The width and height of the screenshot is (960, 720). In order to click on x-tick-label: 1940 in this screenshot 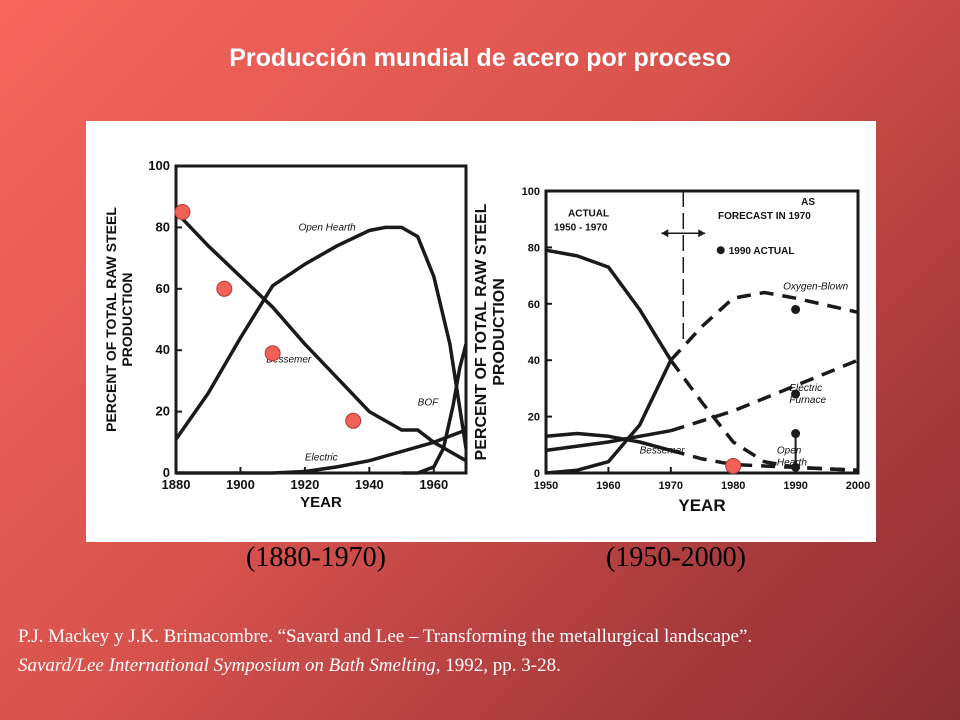, I will do `click(369, 484)`.